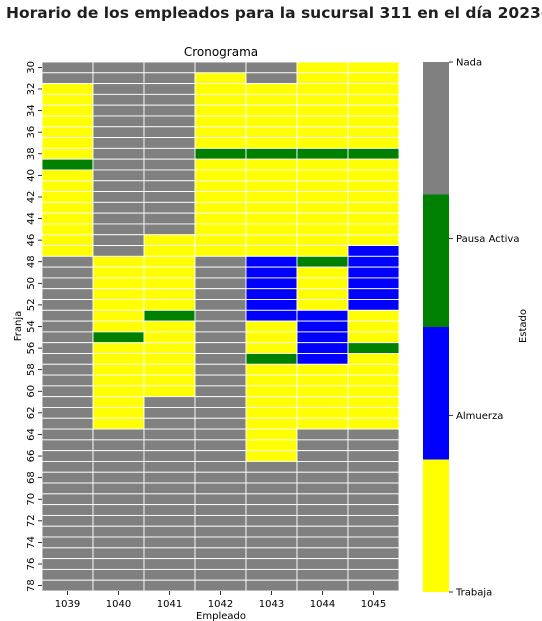 The image size is (542, 621). Describe the element at coordinates (31, 477) in the screenshot. I see `y-tick-label: 68` at that location.